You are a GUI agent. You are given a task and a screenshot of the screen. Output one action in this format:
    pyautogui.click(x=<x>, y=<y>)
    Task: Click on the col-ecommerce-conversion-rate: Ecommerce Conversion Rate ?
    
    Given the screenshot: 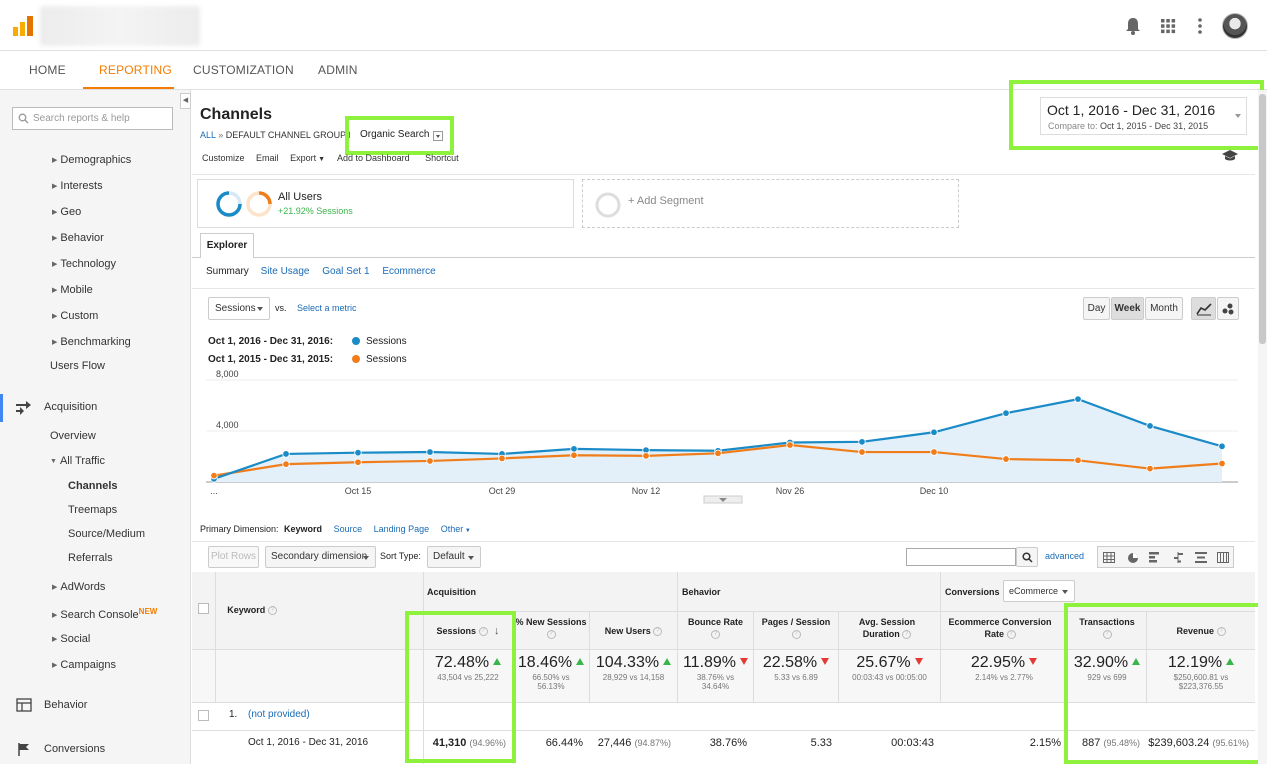 What is the action you would take?
    pyautogui.click(x=1000, y=628)
    